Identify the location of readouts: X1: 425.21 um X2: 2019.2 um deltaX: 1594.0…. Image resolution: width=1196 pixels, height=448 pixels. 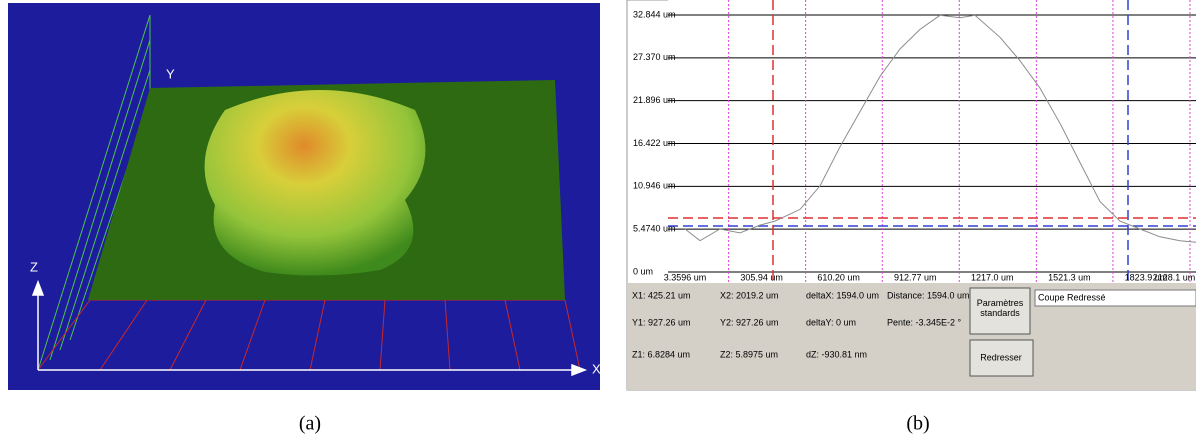
(801, 324).